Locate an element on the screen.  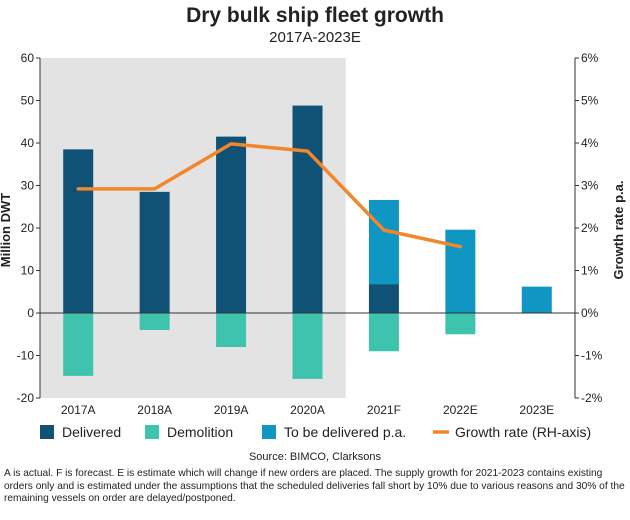
x-tick-label: 2019A is located at coordinates (231, 410).